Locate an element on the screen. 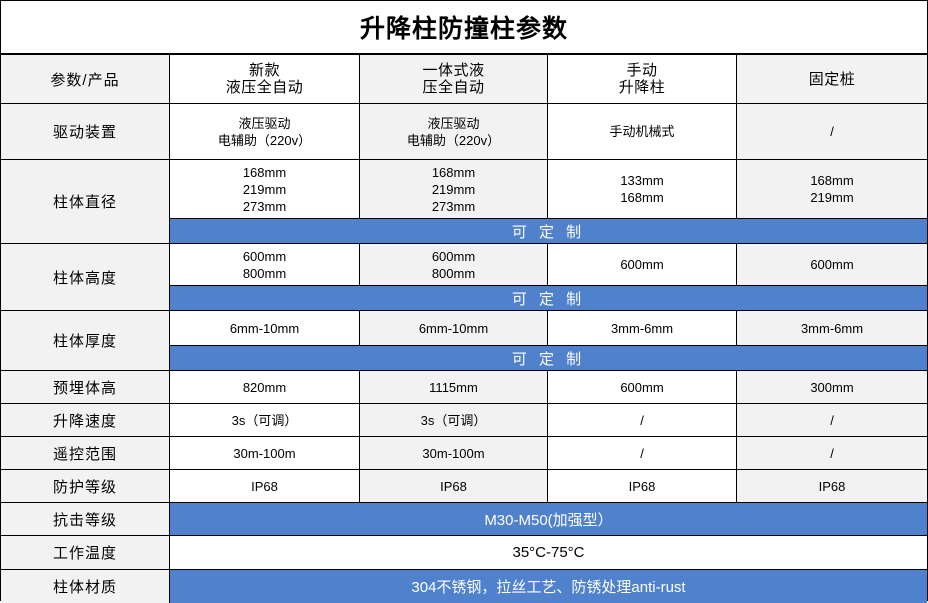 This screenshot has width=928, height=603. table-row: 柱体厚度 6mm-10mm 6mm-10mm 3mm-6mm 3mm-6mm 可 定 制 is located at coordinates (464, 341).